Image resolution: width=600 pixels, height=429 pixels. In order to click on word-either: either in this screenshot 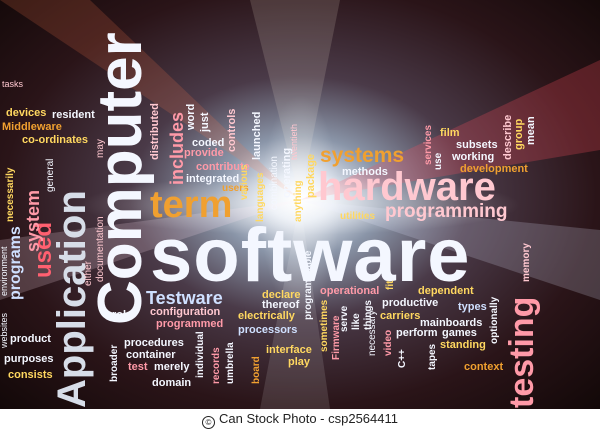, I will do `click(88, 273)`.